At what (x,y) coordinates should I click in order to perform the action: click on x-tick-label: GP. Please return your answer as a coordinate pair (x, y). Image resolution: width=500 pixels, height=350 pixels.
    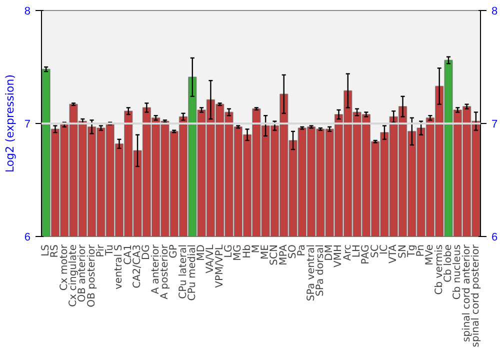
    Looking at the image, I should click on (174, 251).